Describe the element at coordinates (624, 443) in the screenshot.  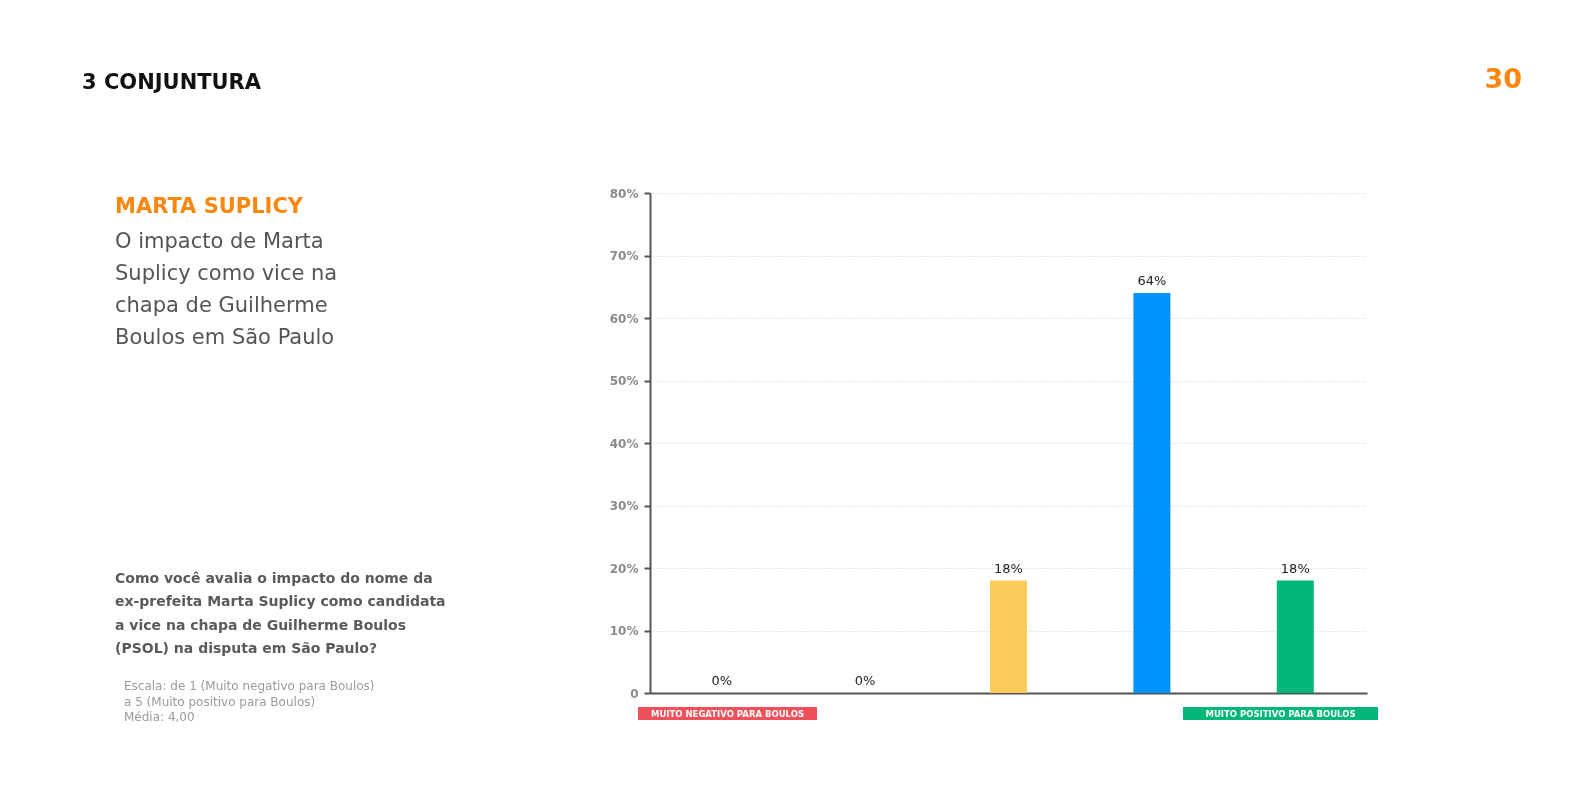
I see `y-tick-label: 40%` at that location.